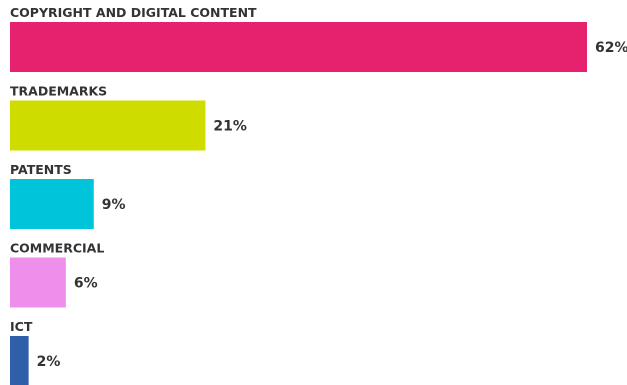  What do you see at coordinates (611, 48) in the screenshot?
I see `value-label-copyright-and-digital-content: 62%` at bounding box center [611, 48].